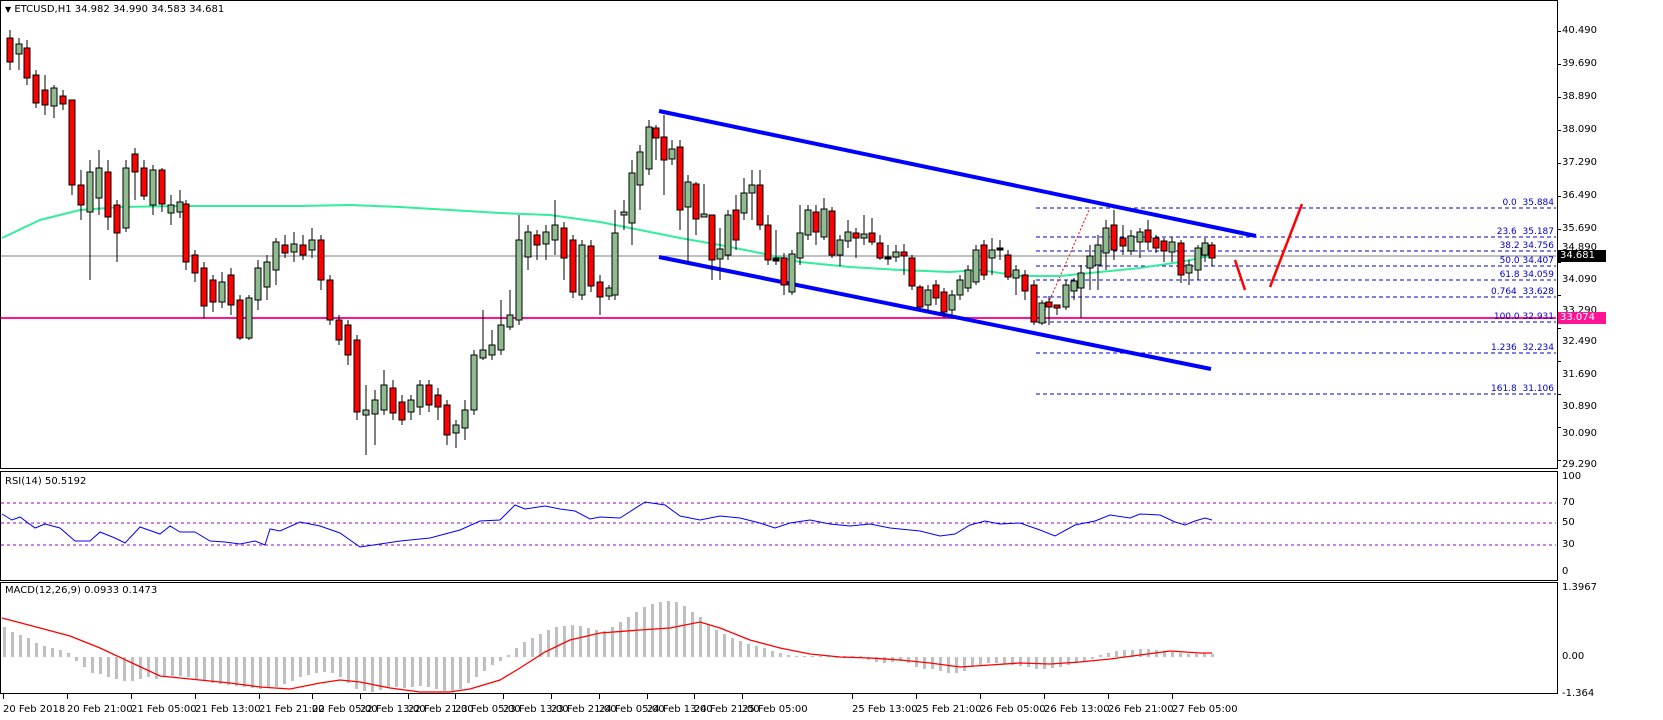 The width and height of the screenshot is (1663, 720). Describe the element at coordinates (1523, 317) in the screenshot. I see `fib-level-100: 100.0 32.931` at that location.